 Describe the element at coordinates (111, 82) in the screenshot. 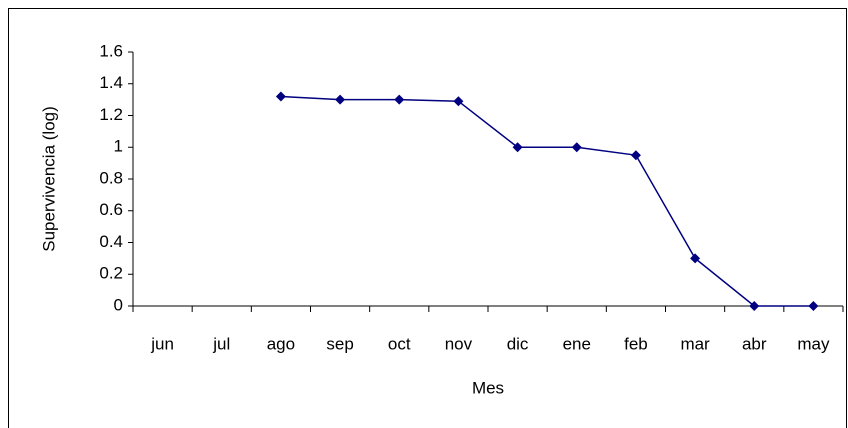

I see `y-tick-label: 1.4` at that location.